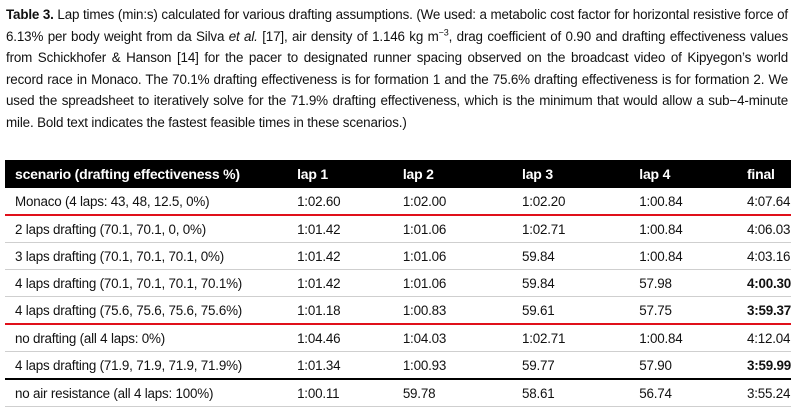 The width and height of the screenshot is (791, 418). I want to click on caption-text: [17], air density of 1.146 kg m, so click(348, 36).